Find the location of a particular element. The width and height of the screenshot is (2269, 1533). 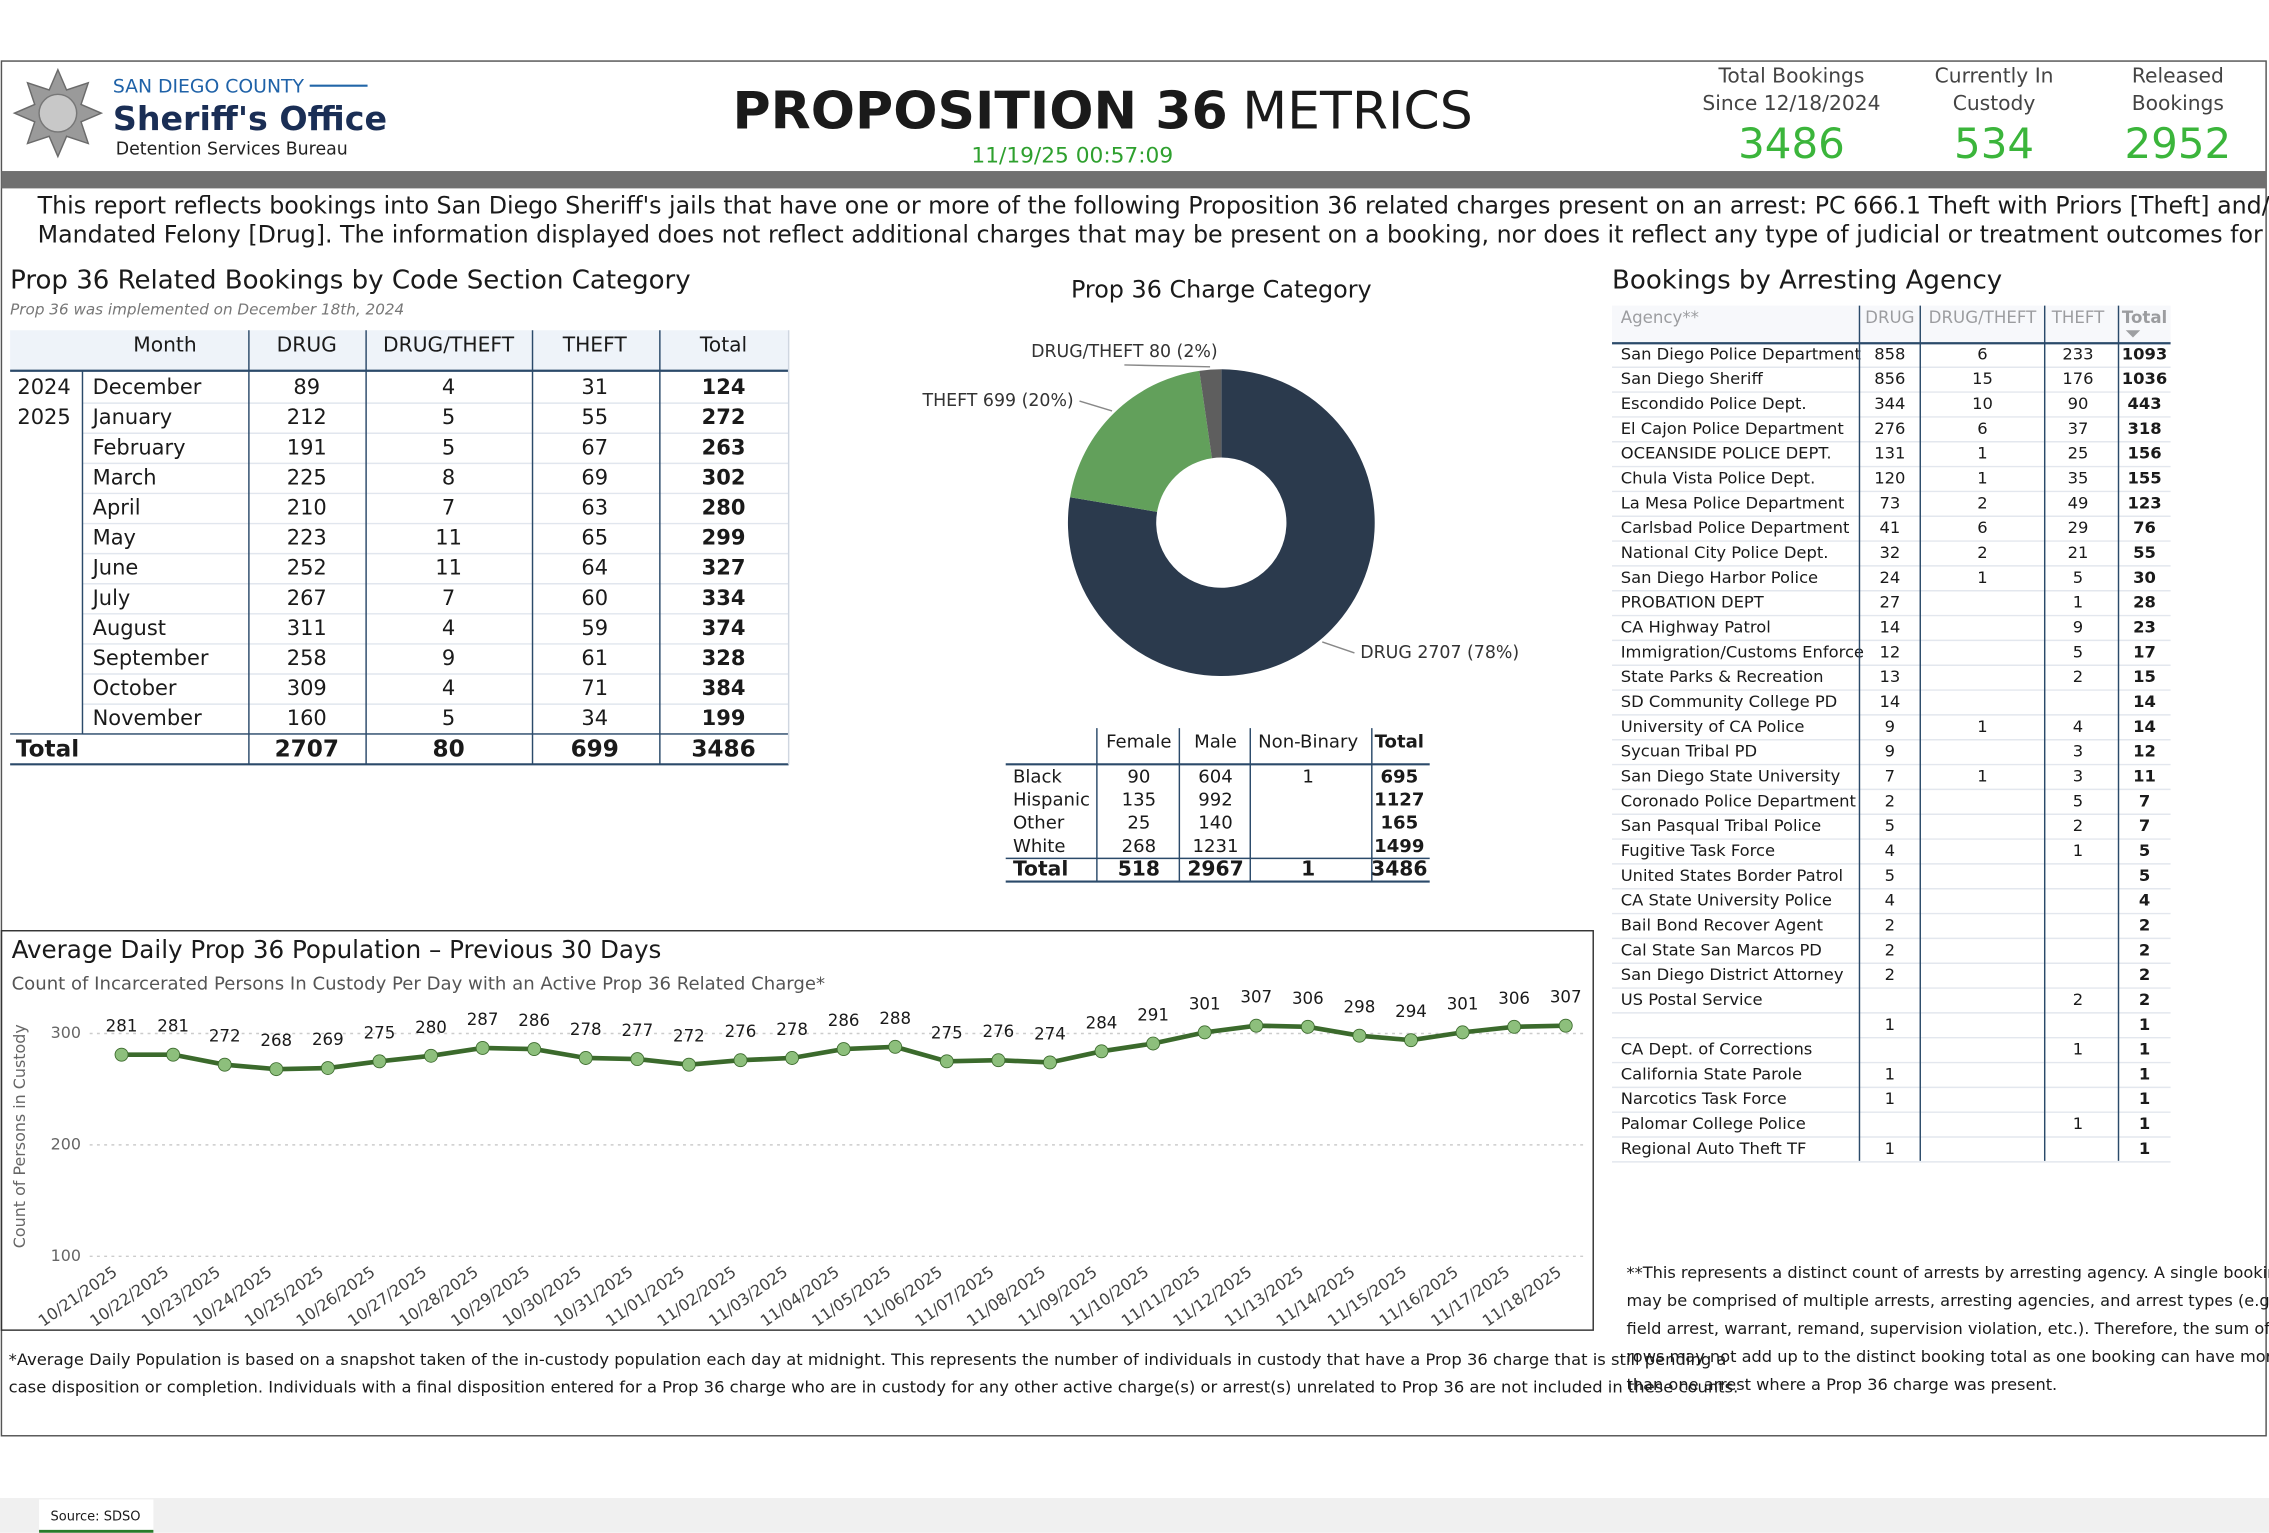

table-cell: 71 is located at coordinates (594, 688).